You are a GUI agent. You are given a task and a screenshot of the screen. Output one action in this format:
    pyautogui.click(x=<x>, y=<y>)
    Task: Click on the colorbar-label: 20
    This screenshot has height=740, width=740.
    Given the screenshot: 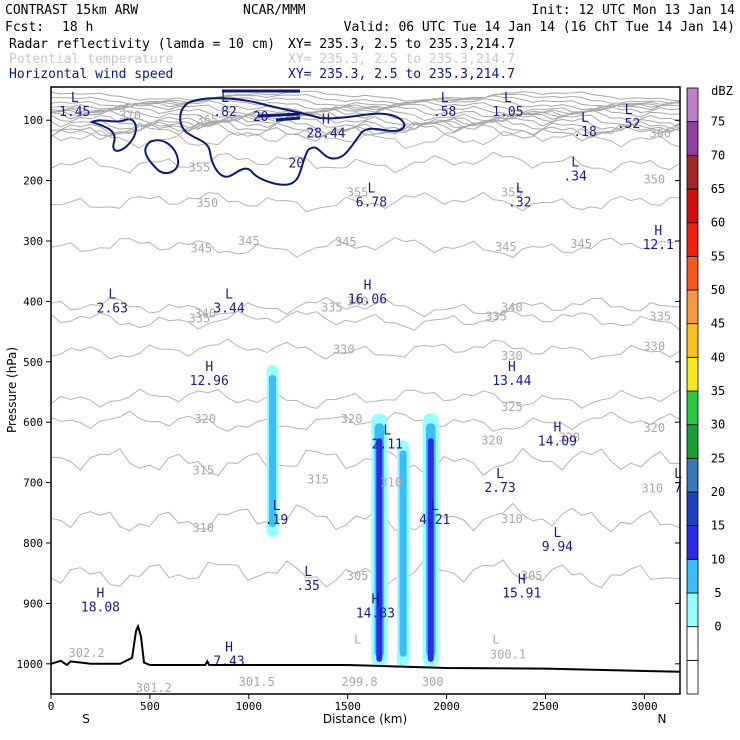 What is the action you would take?
    pyautogui.click(x=718, y=492)
    